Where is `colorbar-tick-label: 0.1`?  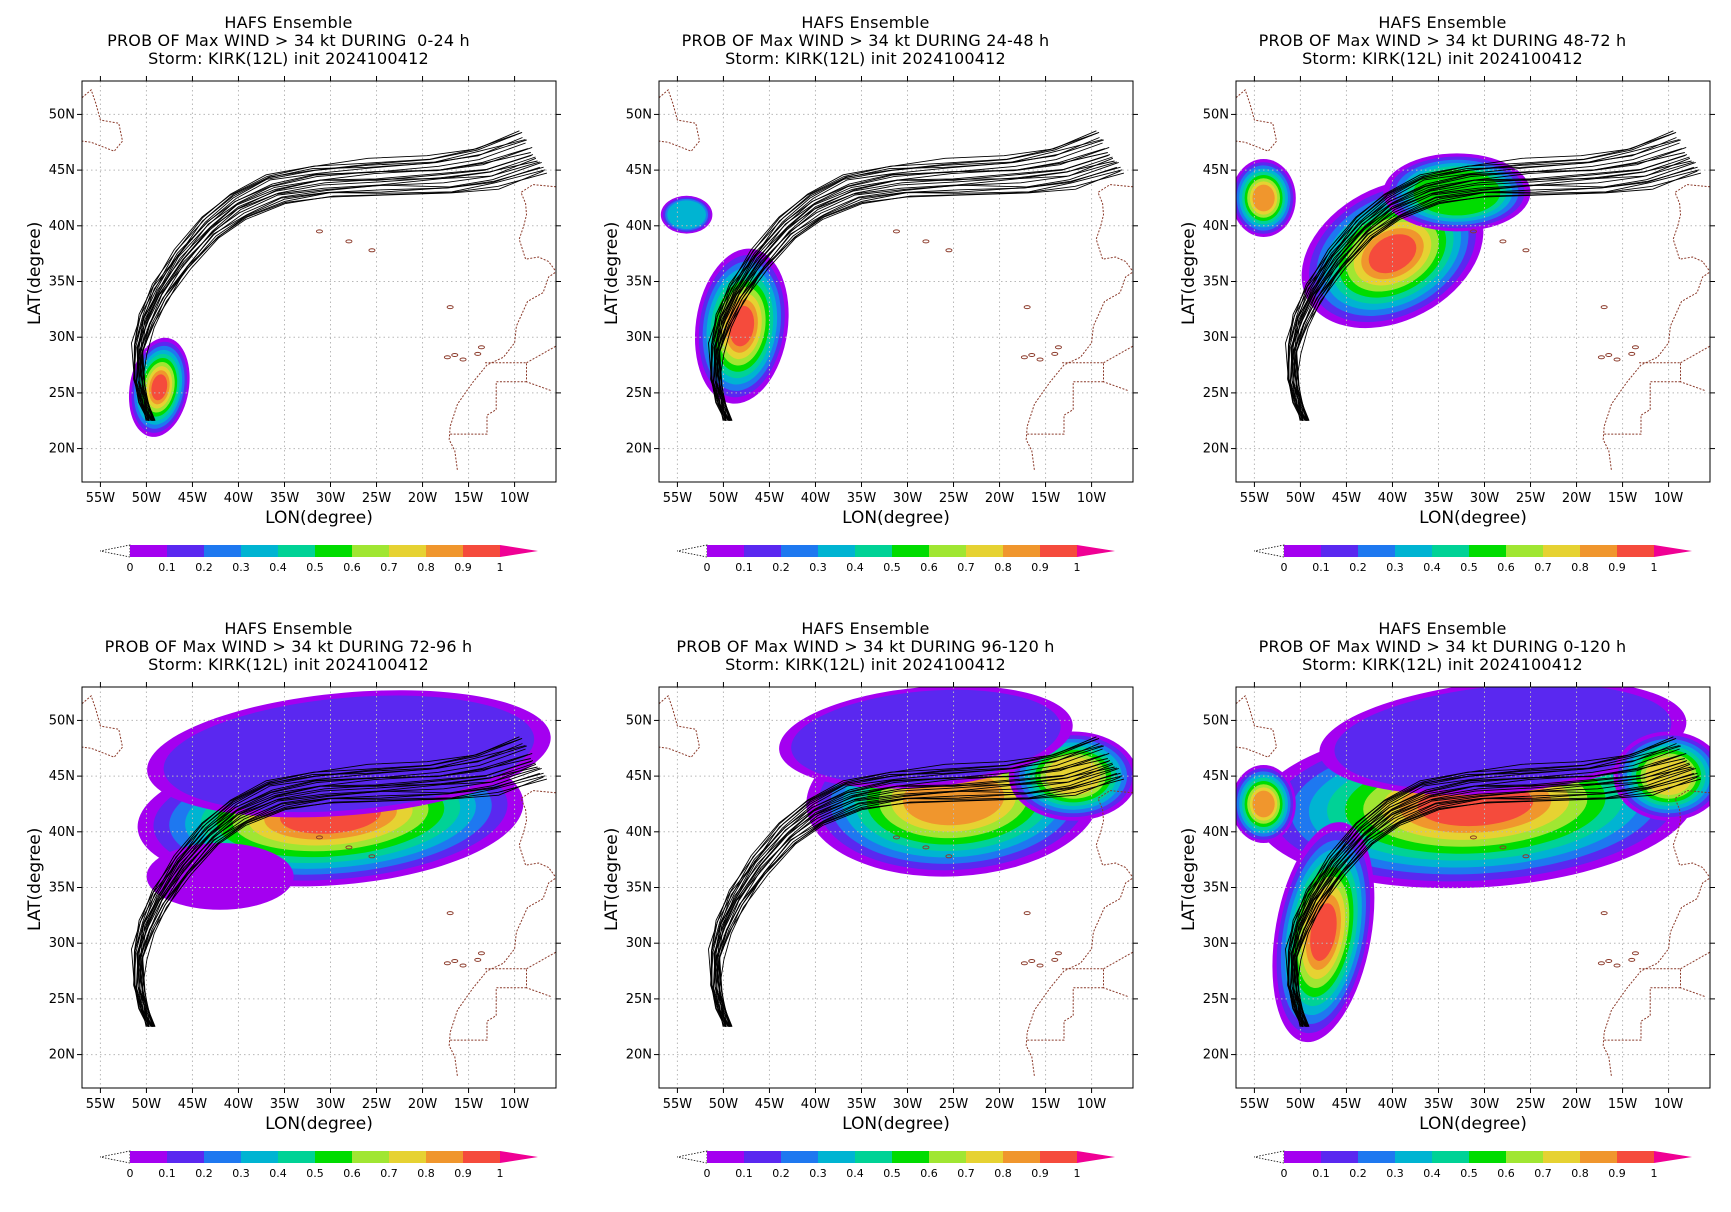
colorbar-tick-label: 0.1 is located at coordinates (1321, 1173).